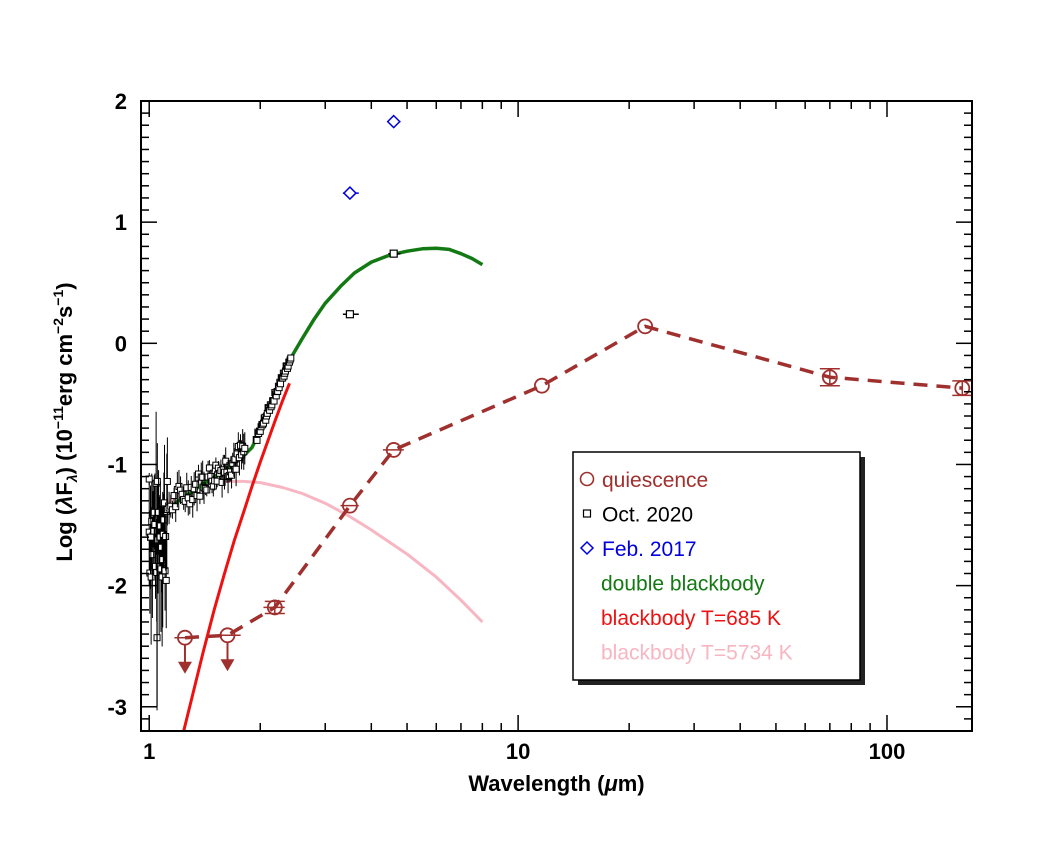 This screenshot has width=1056, height=849. I want to click on spectrum-layer, so click(220, 532).